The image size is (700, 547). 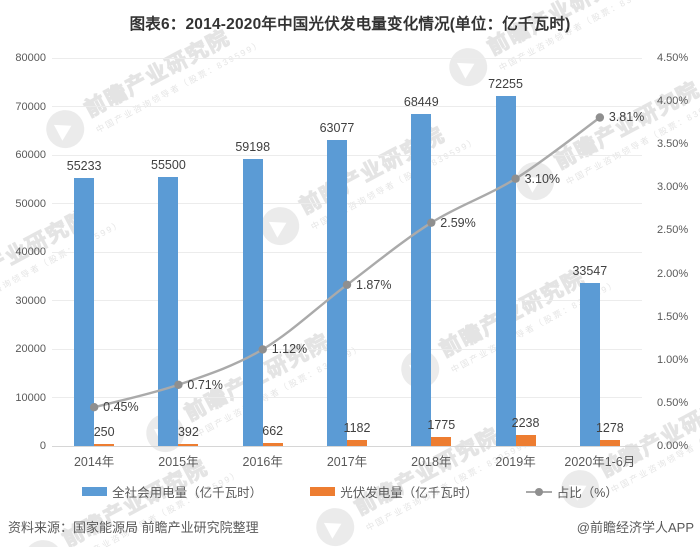 I want to click on chart-legend: 全社会用电量（亿千瓦时） 光伏发电量（亿千瓦时） 占比（%）, so click(x=350, y=491).